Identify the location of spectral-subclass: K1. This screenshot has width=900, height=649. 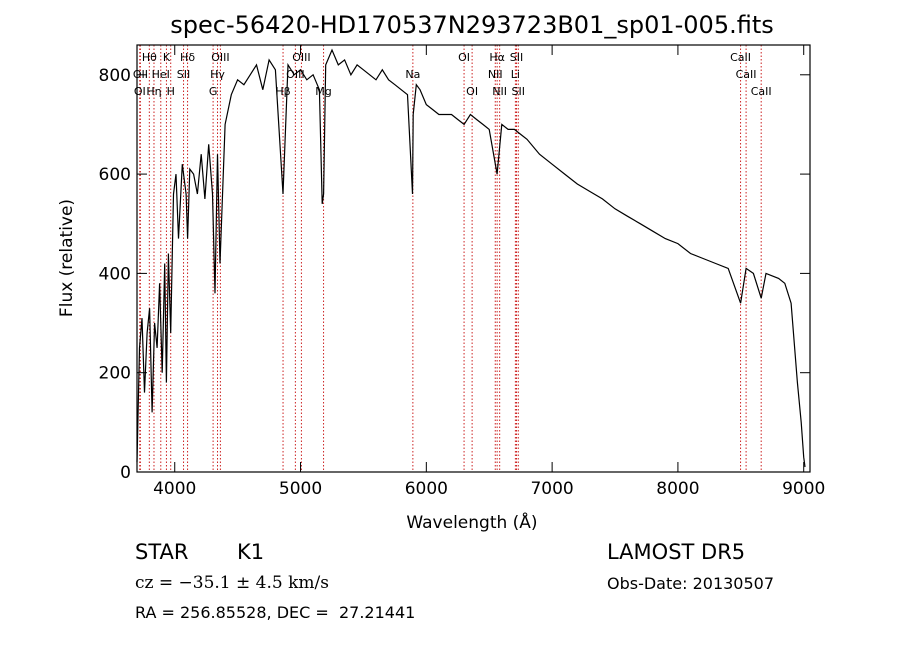
(251, 552).